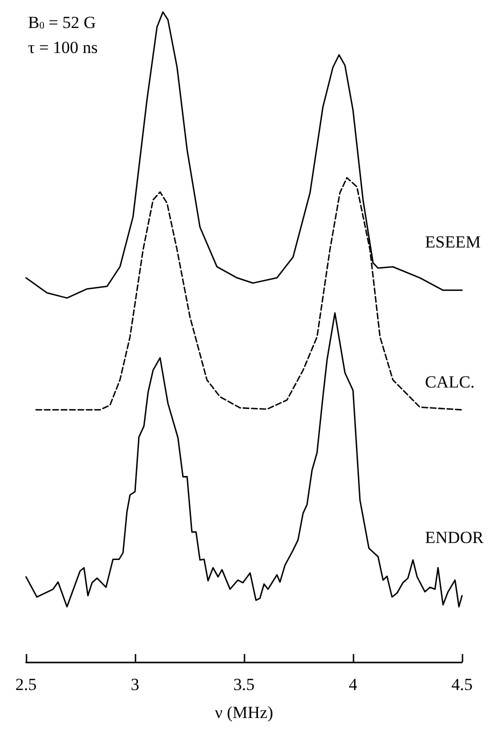 The width and height of the screenshot is (494, 737). I want to click on x-tick-label: 4.5, so click(462, 684).